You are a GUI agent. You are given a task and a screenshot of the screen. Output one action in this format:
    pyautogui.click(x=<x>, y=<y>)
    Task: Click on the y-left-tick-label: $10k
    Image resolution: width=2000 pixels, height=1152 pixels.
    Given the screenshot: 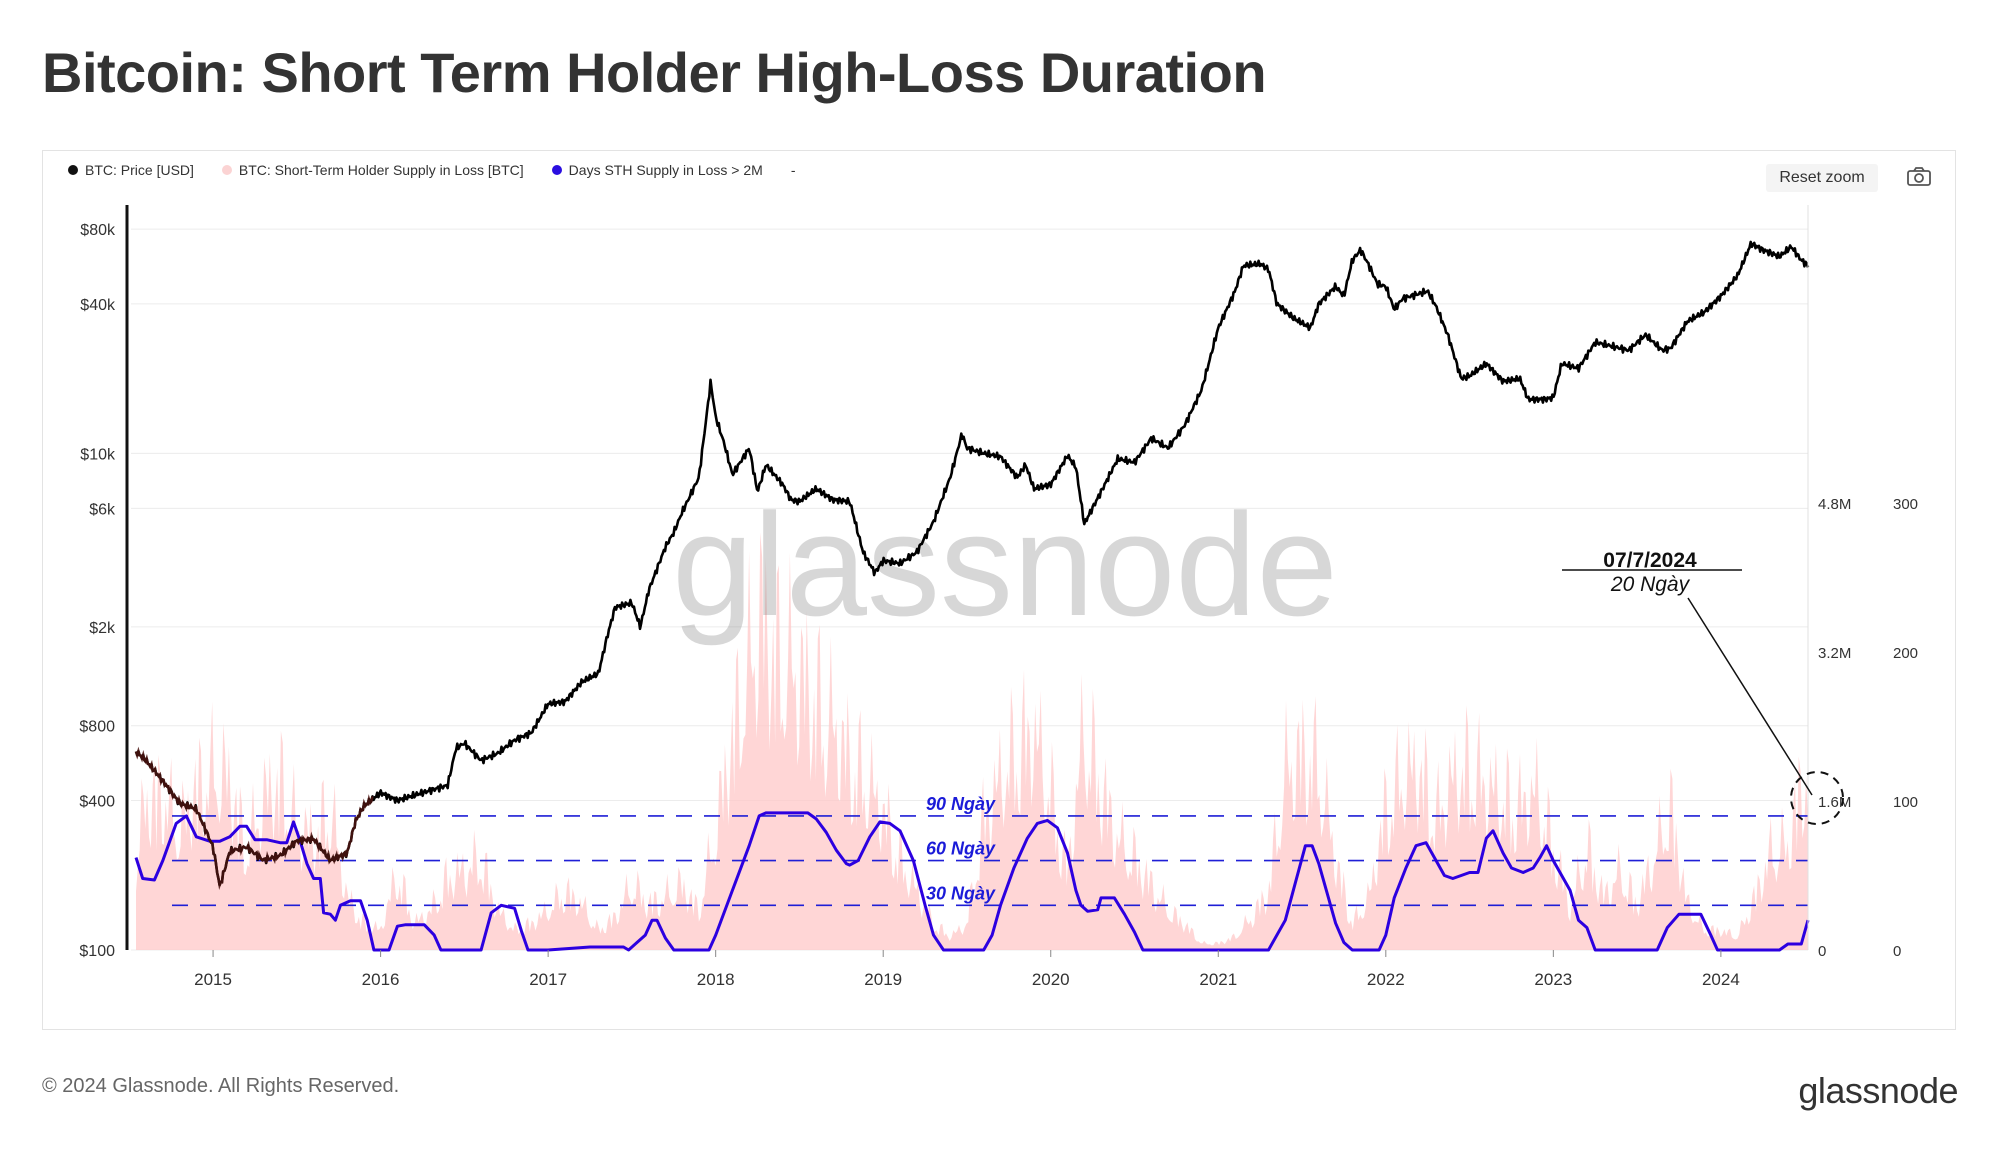 What is the action you would take?
    pyautogui.click(x=98, y=454)
    